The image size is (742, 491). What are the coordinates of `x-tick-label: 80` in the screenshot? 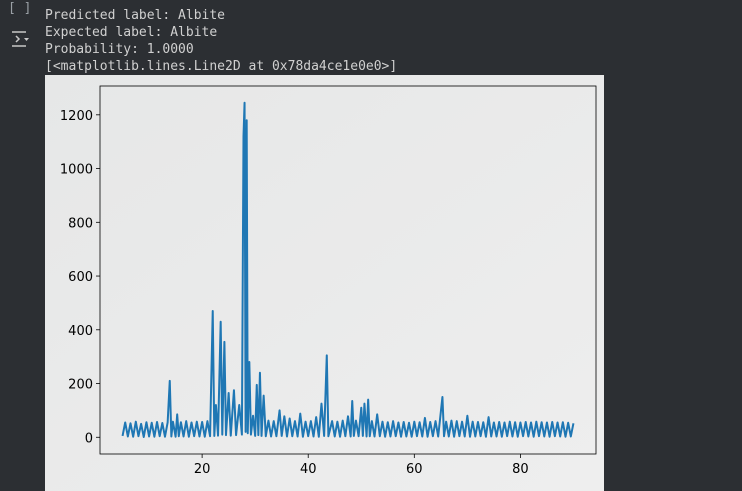 It's located at (520, 469).